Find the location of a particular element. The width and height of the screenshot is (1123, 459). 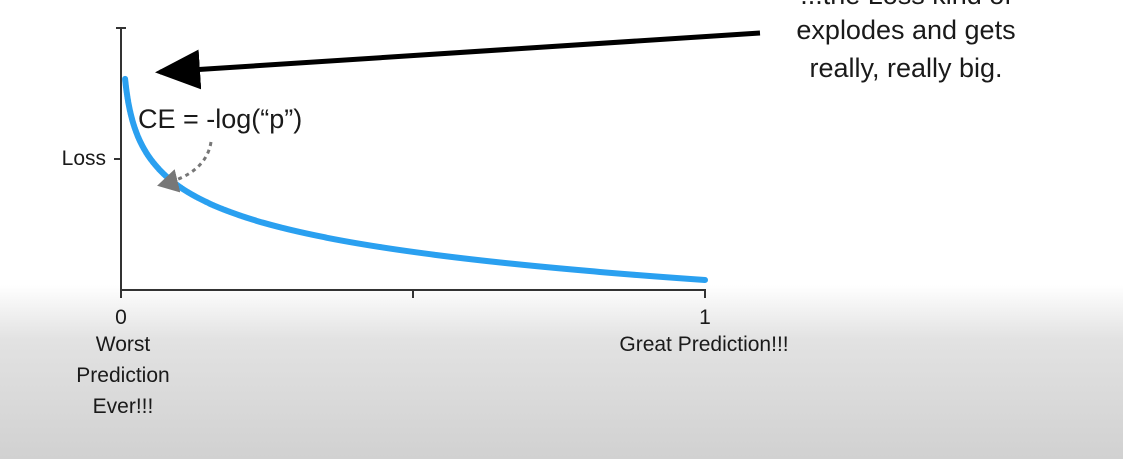

x-tick-label-0: 0 is located at coordinates (121, 317).